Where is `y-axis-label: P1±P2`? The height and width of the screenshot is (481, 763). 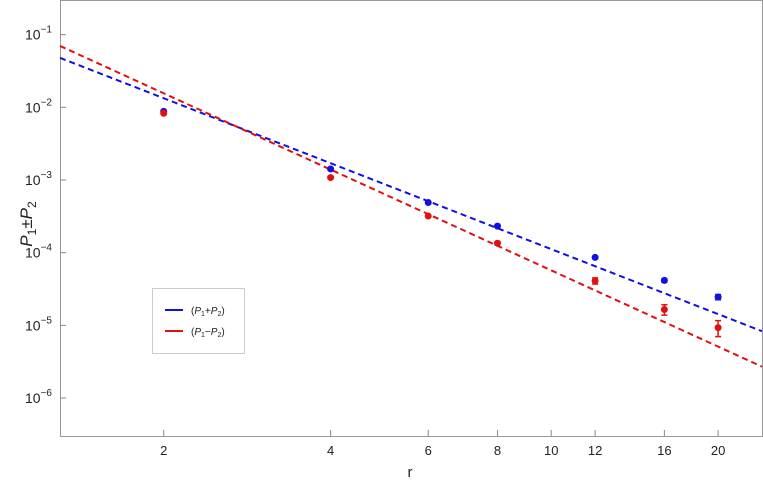
y-axis-label: P1±P2 is located at coordinates (28, 224).